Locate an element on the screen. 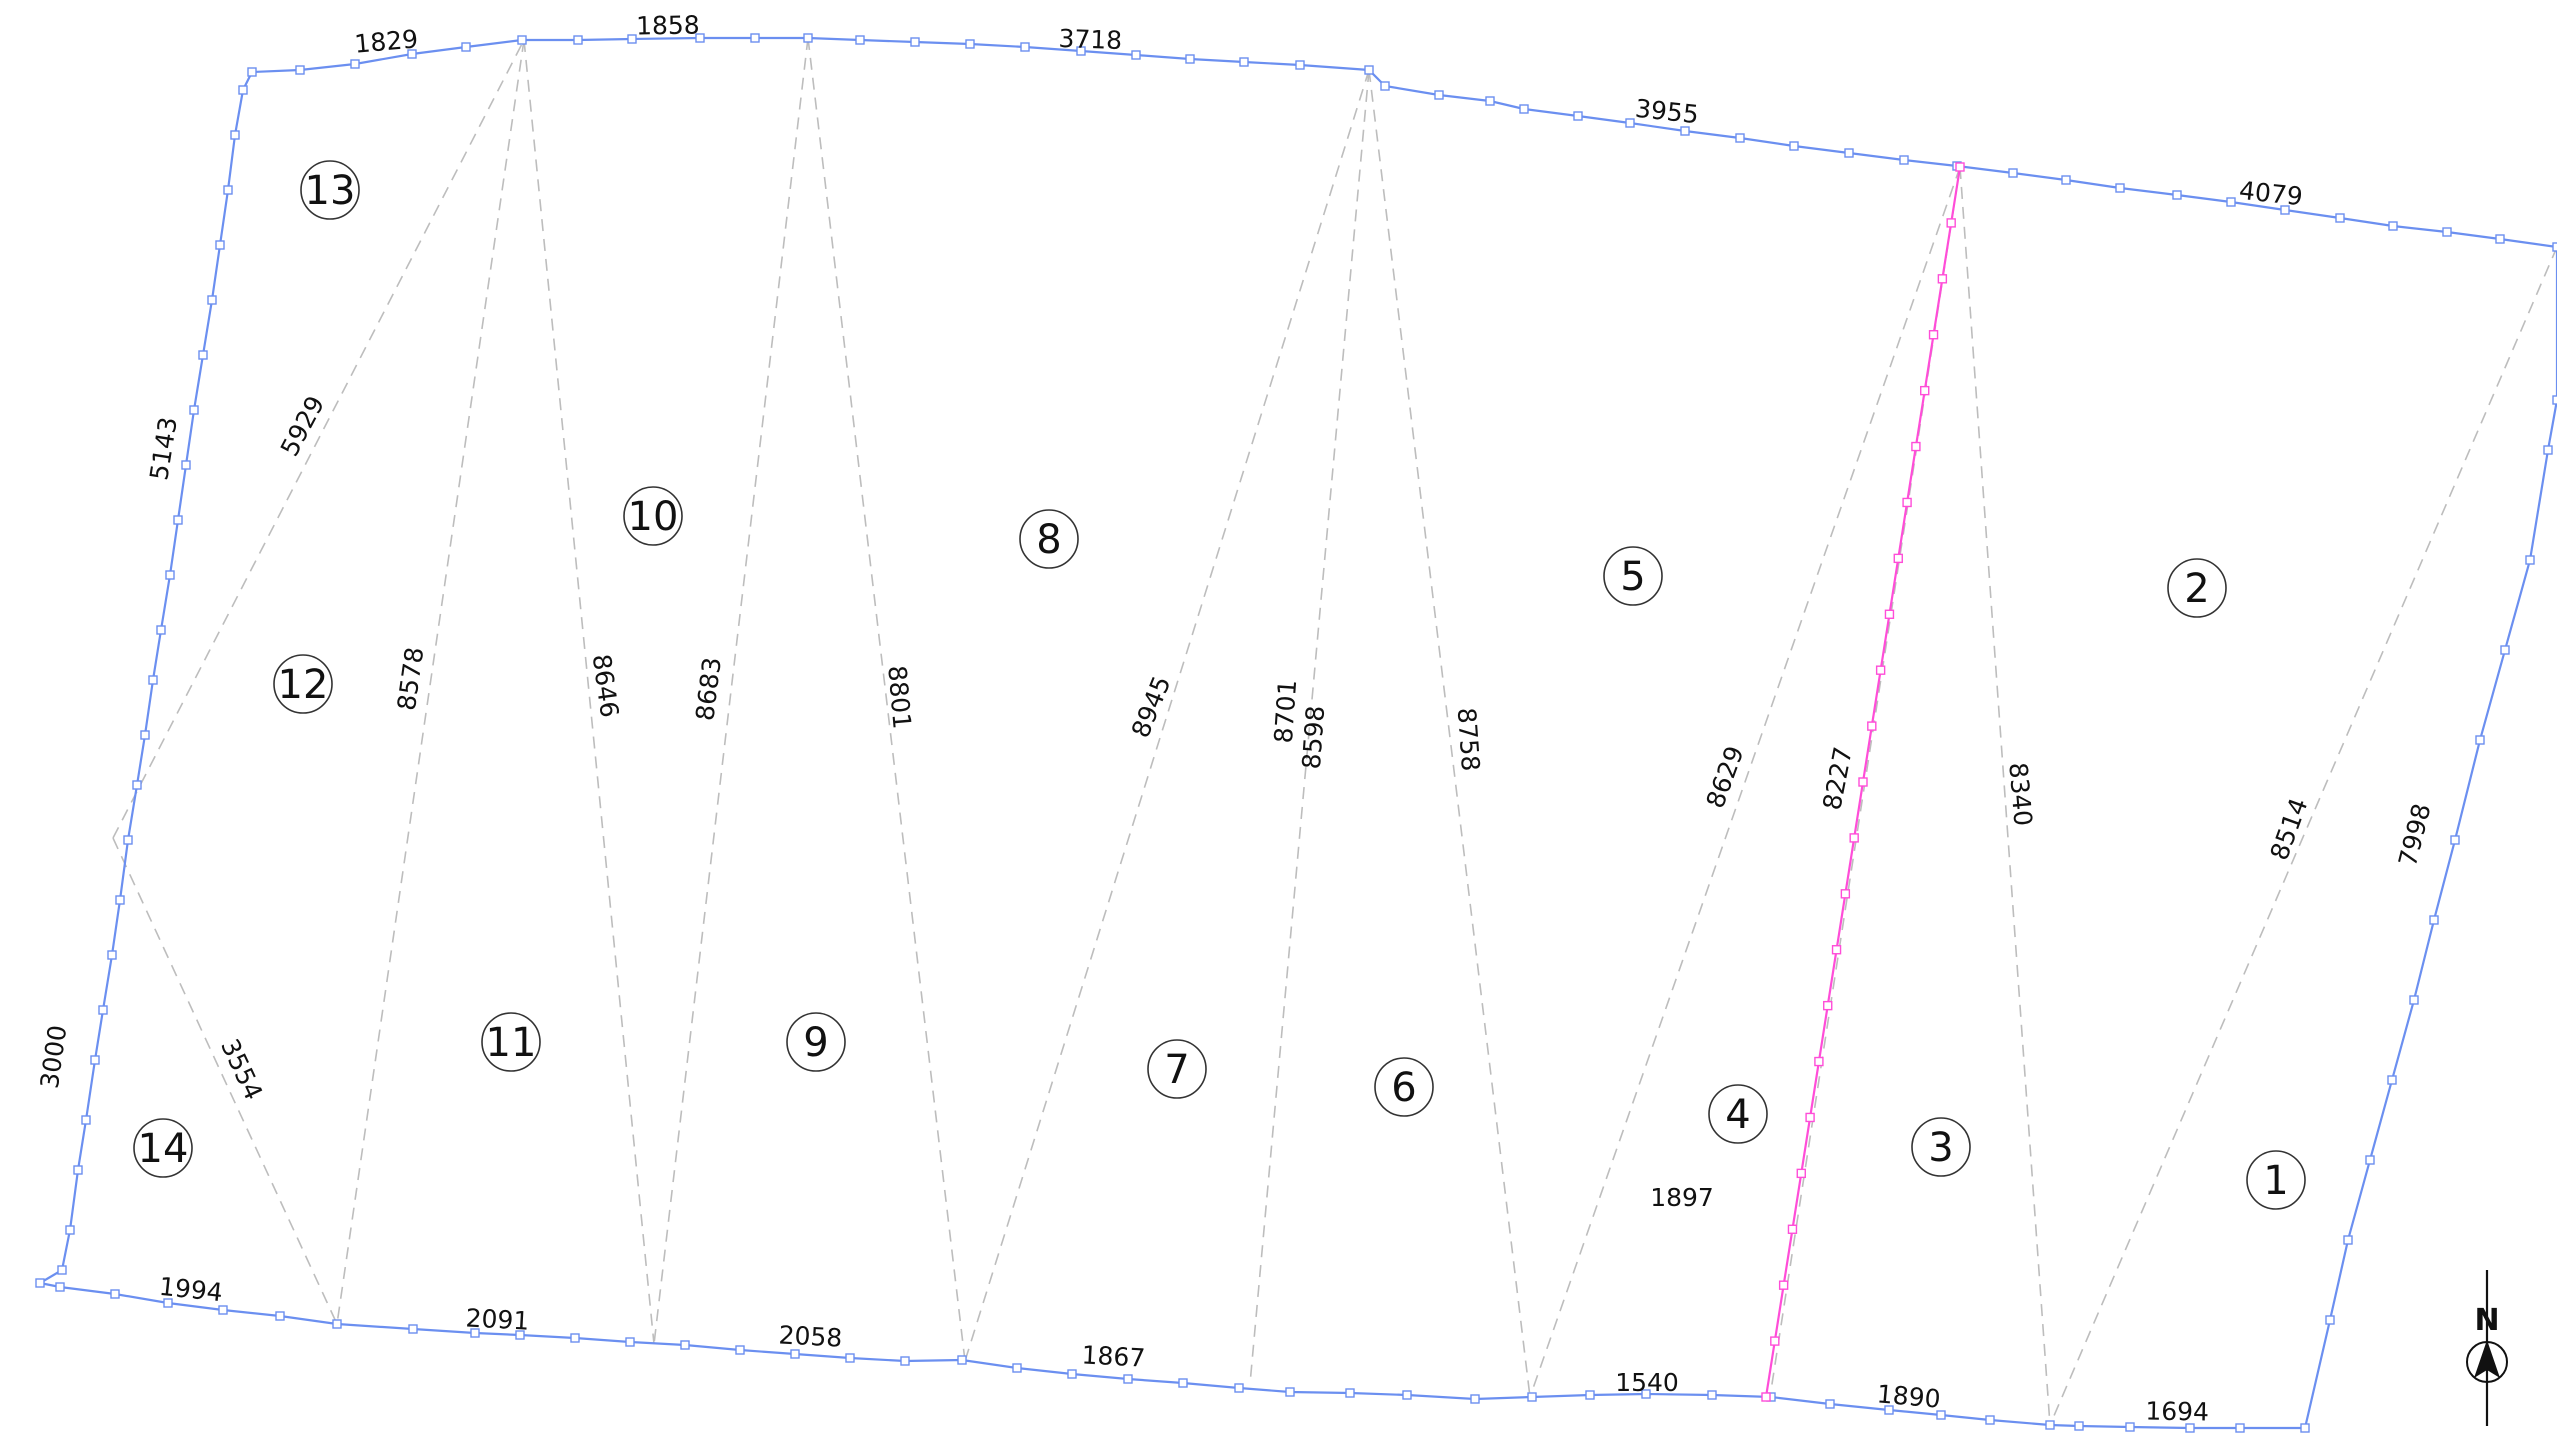 The width and height of the screenshot is (2557, 1448). north-arrow-head is located at coordinates (2487, 1359).